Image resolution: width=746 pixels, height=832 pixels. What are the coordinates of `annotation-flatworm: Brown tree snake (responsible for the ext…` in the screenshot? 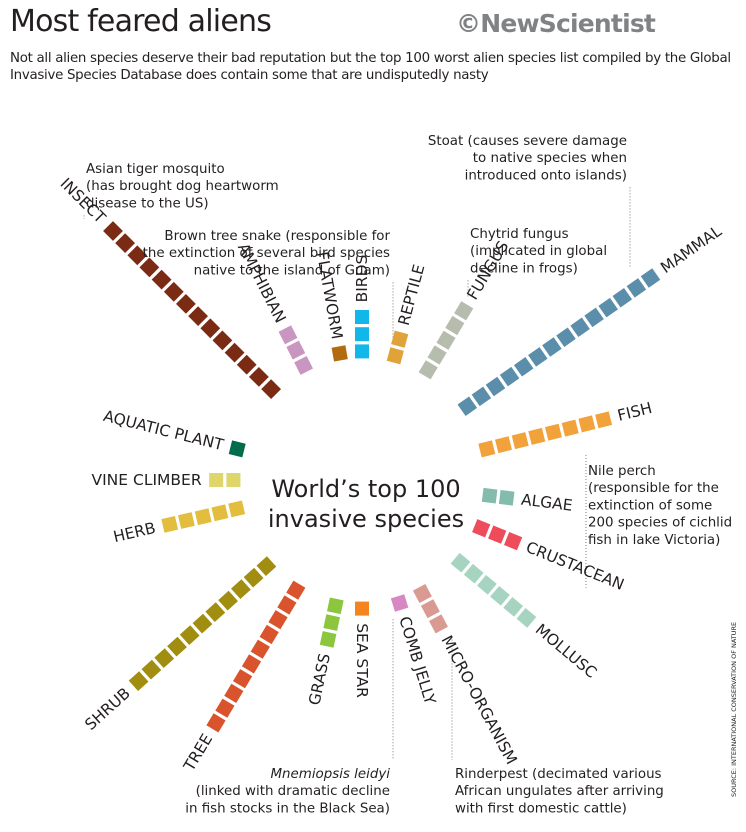 It's located at (267, 253).